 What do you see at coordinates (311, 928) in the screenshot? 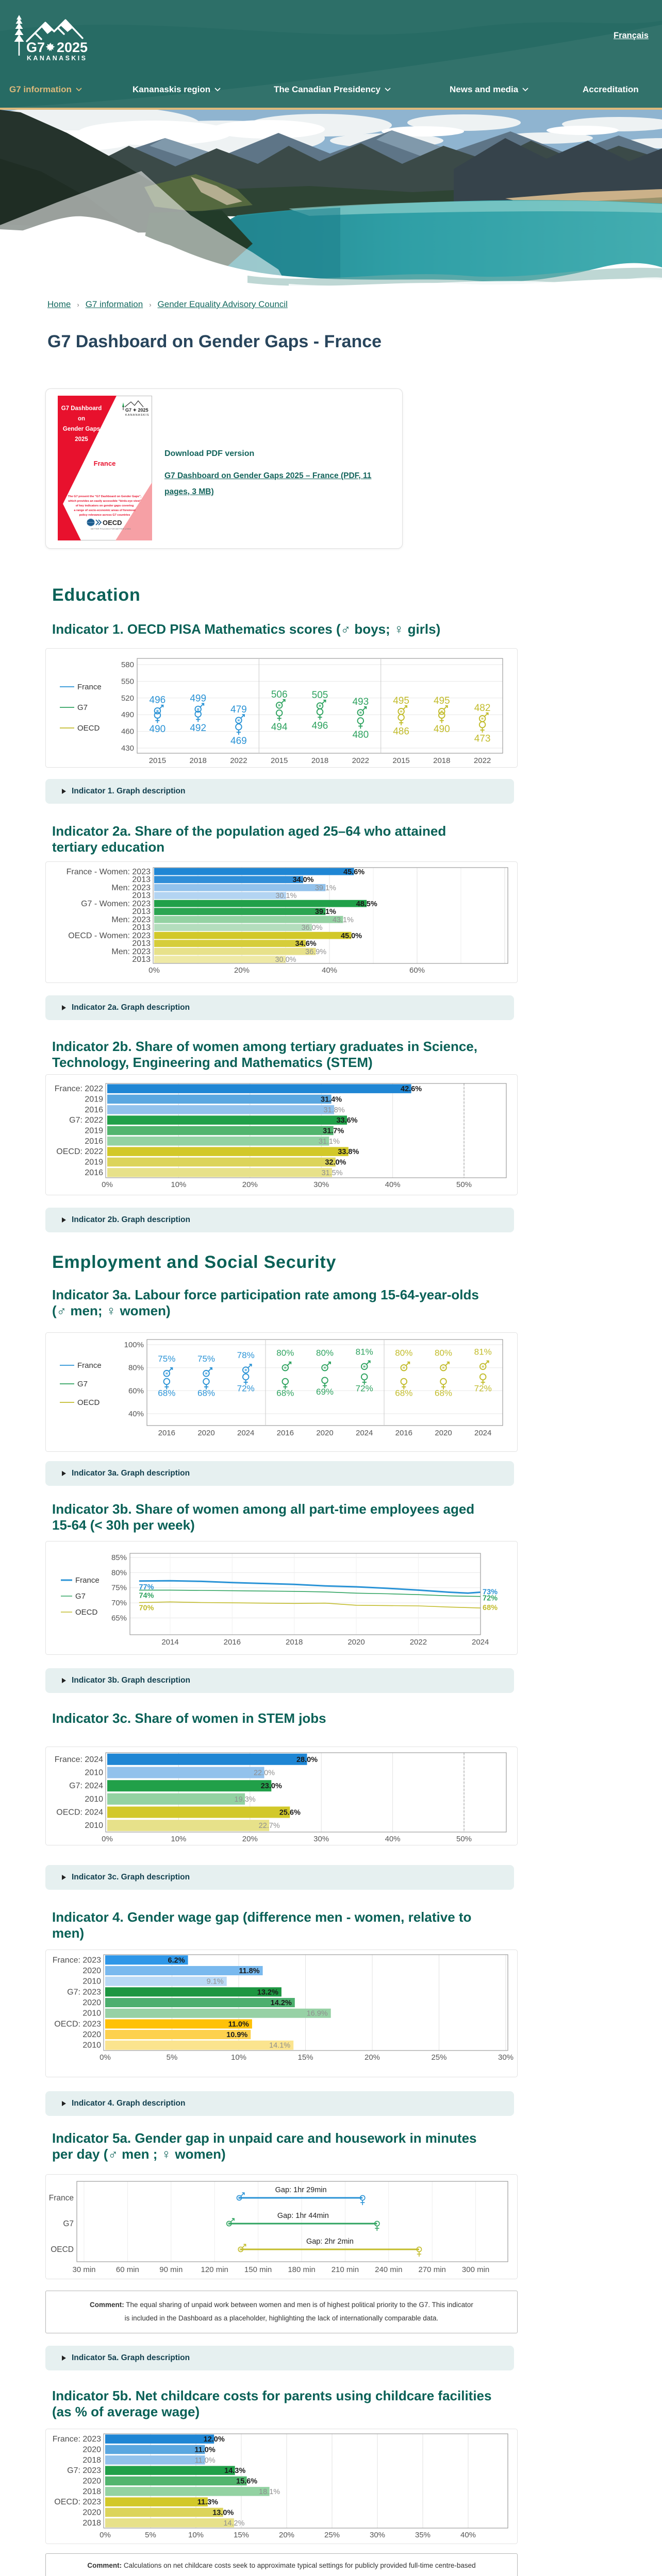
I see `svg-text: 36.0%` at bounding box center [311, 928].